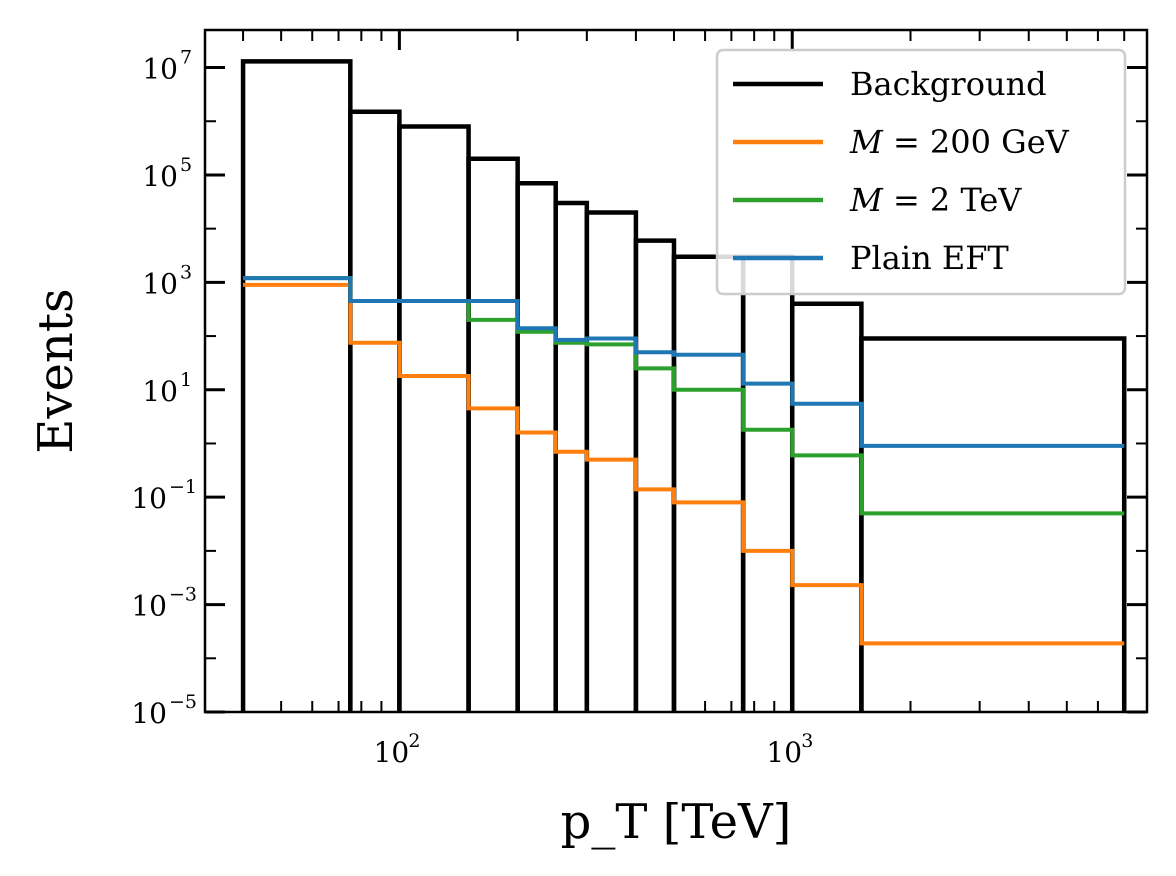 This screenshot has height=876, width=1176. I want to click on legend-label-3: Plain EFT, so click(929, 258).